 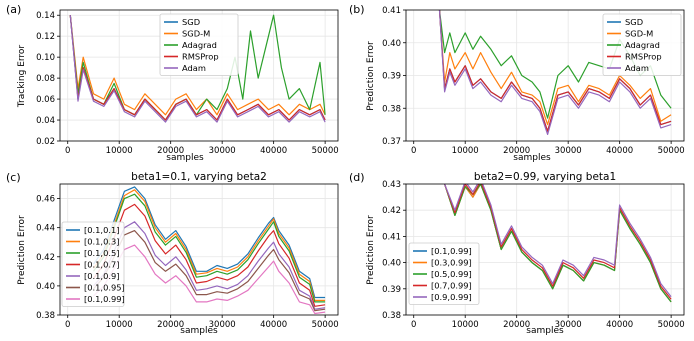 I want to click on y-tick-label: 0.06, so click(x=45, y=100).